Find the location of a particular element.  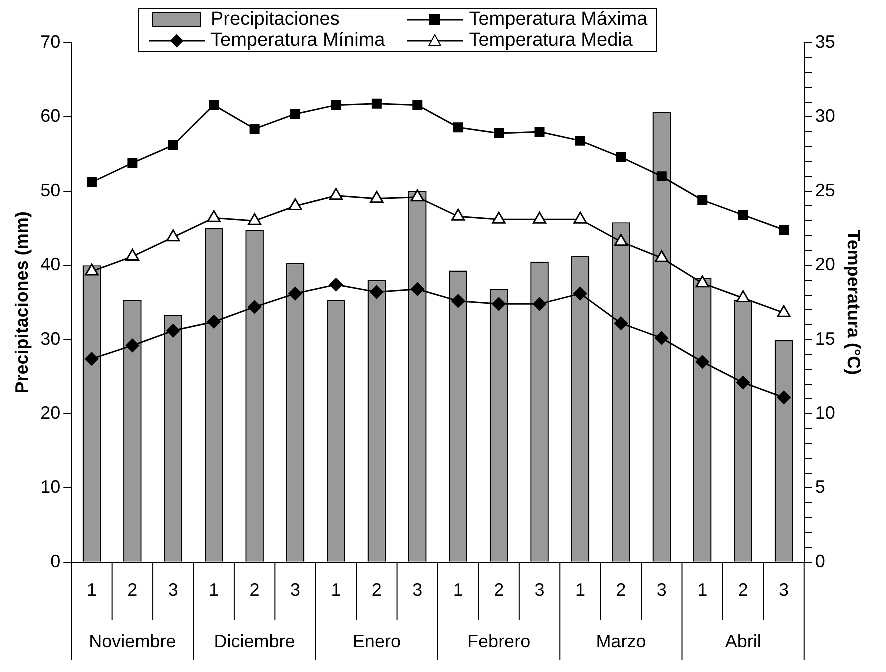

text: Diciembre is located at coordinates (255, 641).